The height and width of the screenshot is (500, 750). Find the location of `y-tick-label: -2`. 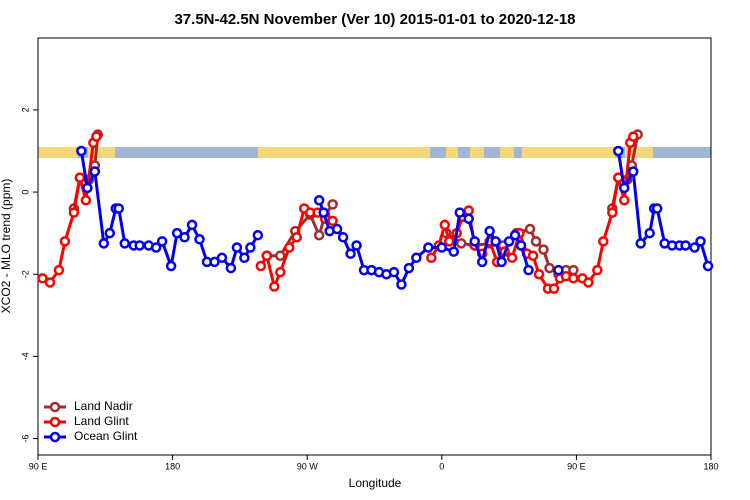

y-tick-label: -2 is located at coordinates (25, 274).